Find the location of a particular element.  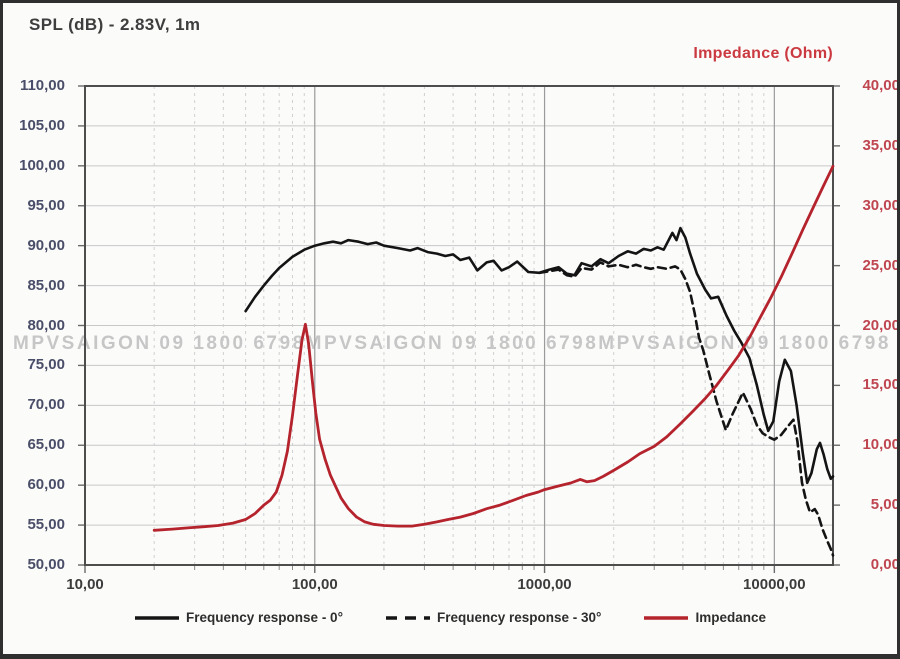

legend-swatch-dashed-icon is located at coordinates (407, 617).